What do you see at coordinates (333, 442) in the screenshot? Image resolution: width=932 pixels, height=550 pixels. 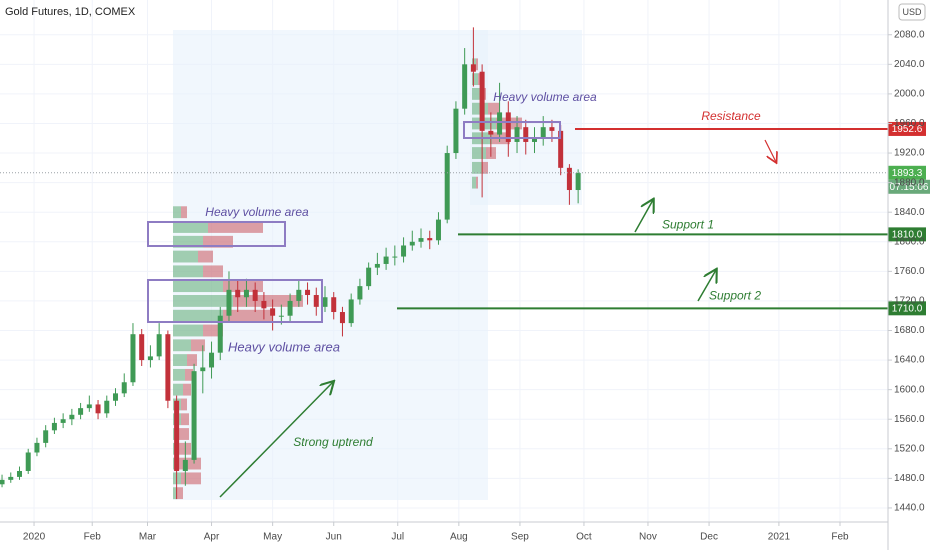 I see `annotation: Strong uptrend` at bounding box center [333, 442].